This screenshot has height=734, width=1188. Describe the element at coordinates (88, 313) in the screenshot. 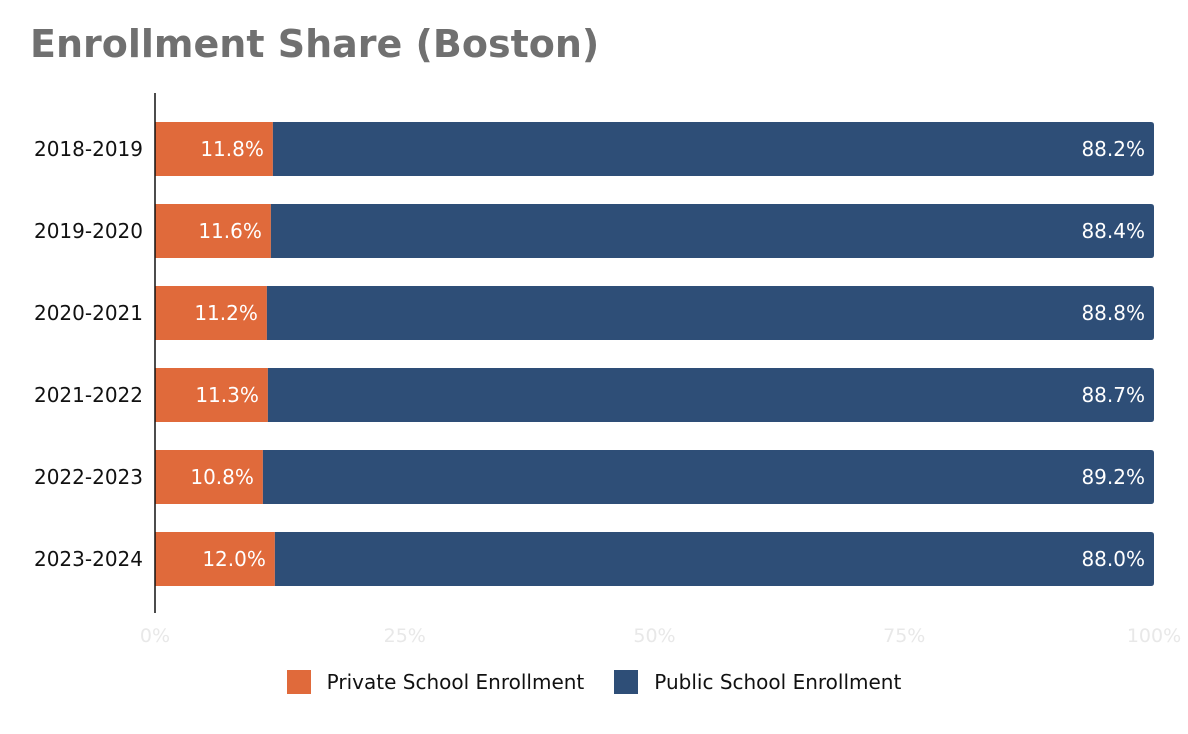

I see `category-label: 2020-2021` at that location.